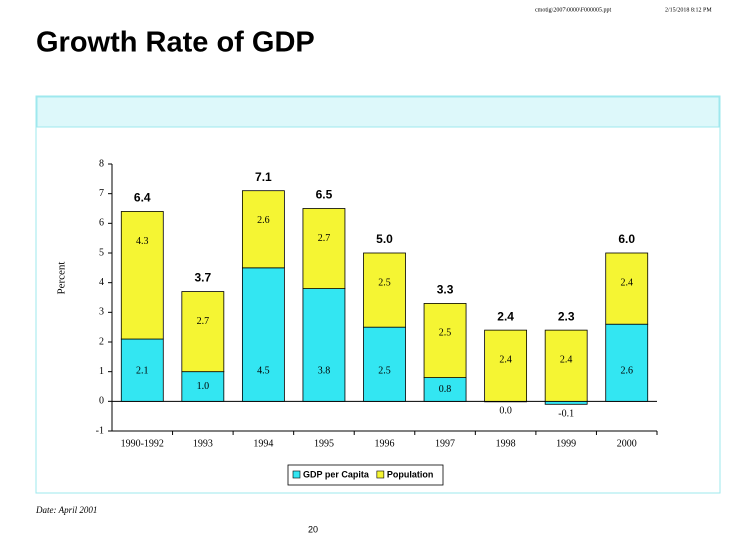  Describe the element at coordinates (66, 510) in the screenshot. I see `note: Date: April 2001` at that location.